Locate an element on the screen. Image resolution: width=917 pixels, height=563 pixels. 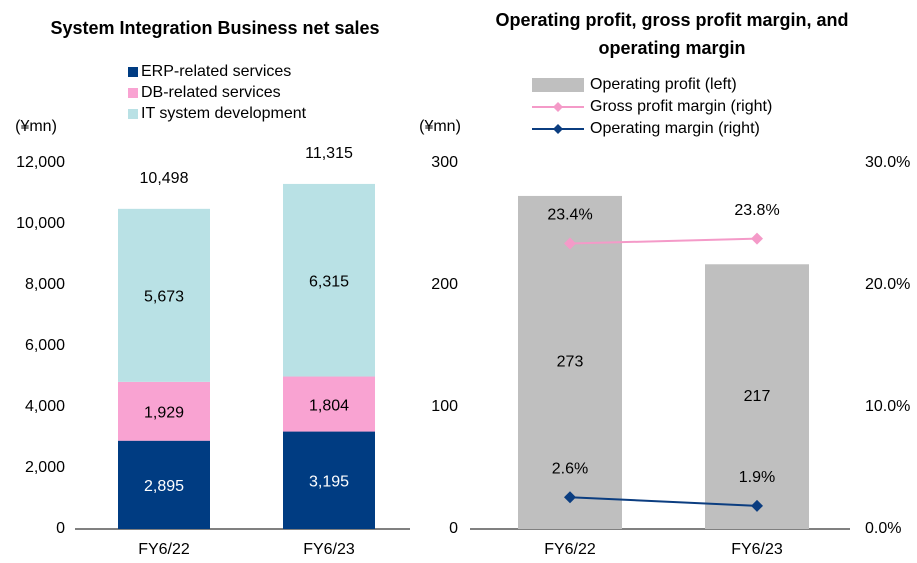
data-label: 1.9% is located at coordinates (757, 477).